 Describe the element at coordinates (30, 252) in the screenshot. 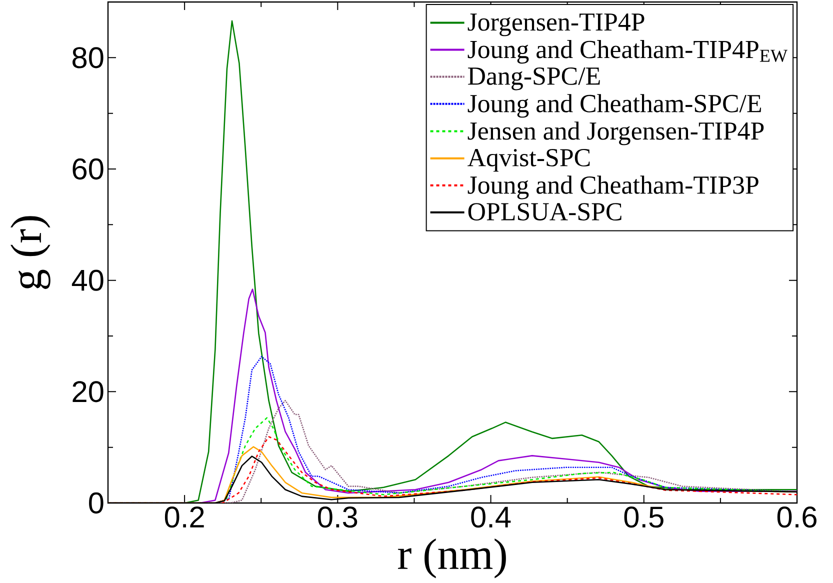

I see `y-axis-title: g (r)` at that location.